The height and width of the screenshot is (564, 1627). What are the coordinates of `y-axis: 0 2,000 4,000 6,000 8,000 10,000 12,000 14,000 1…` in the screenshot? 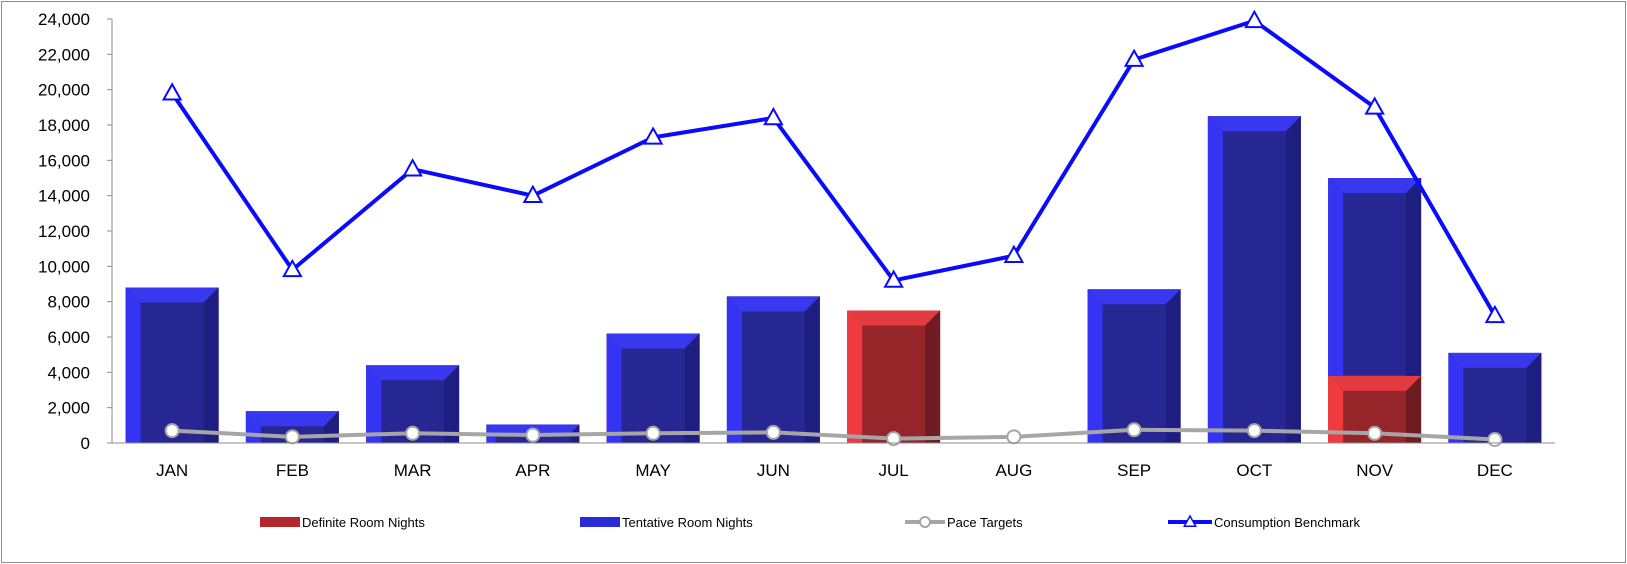 It's located at (75, 231).